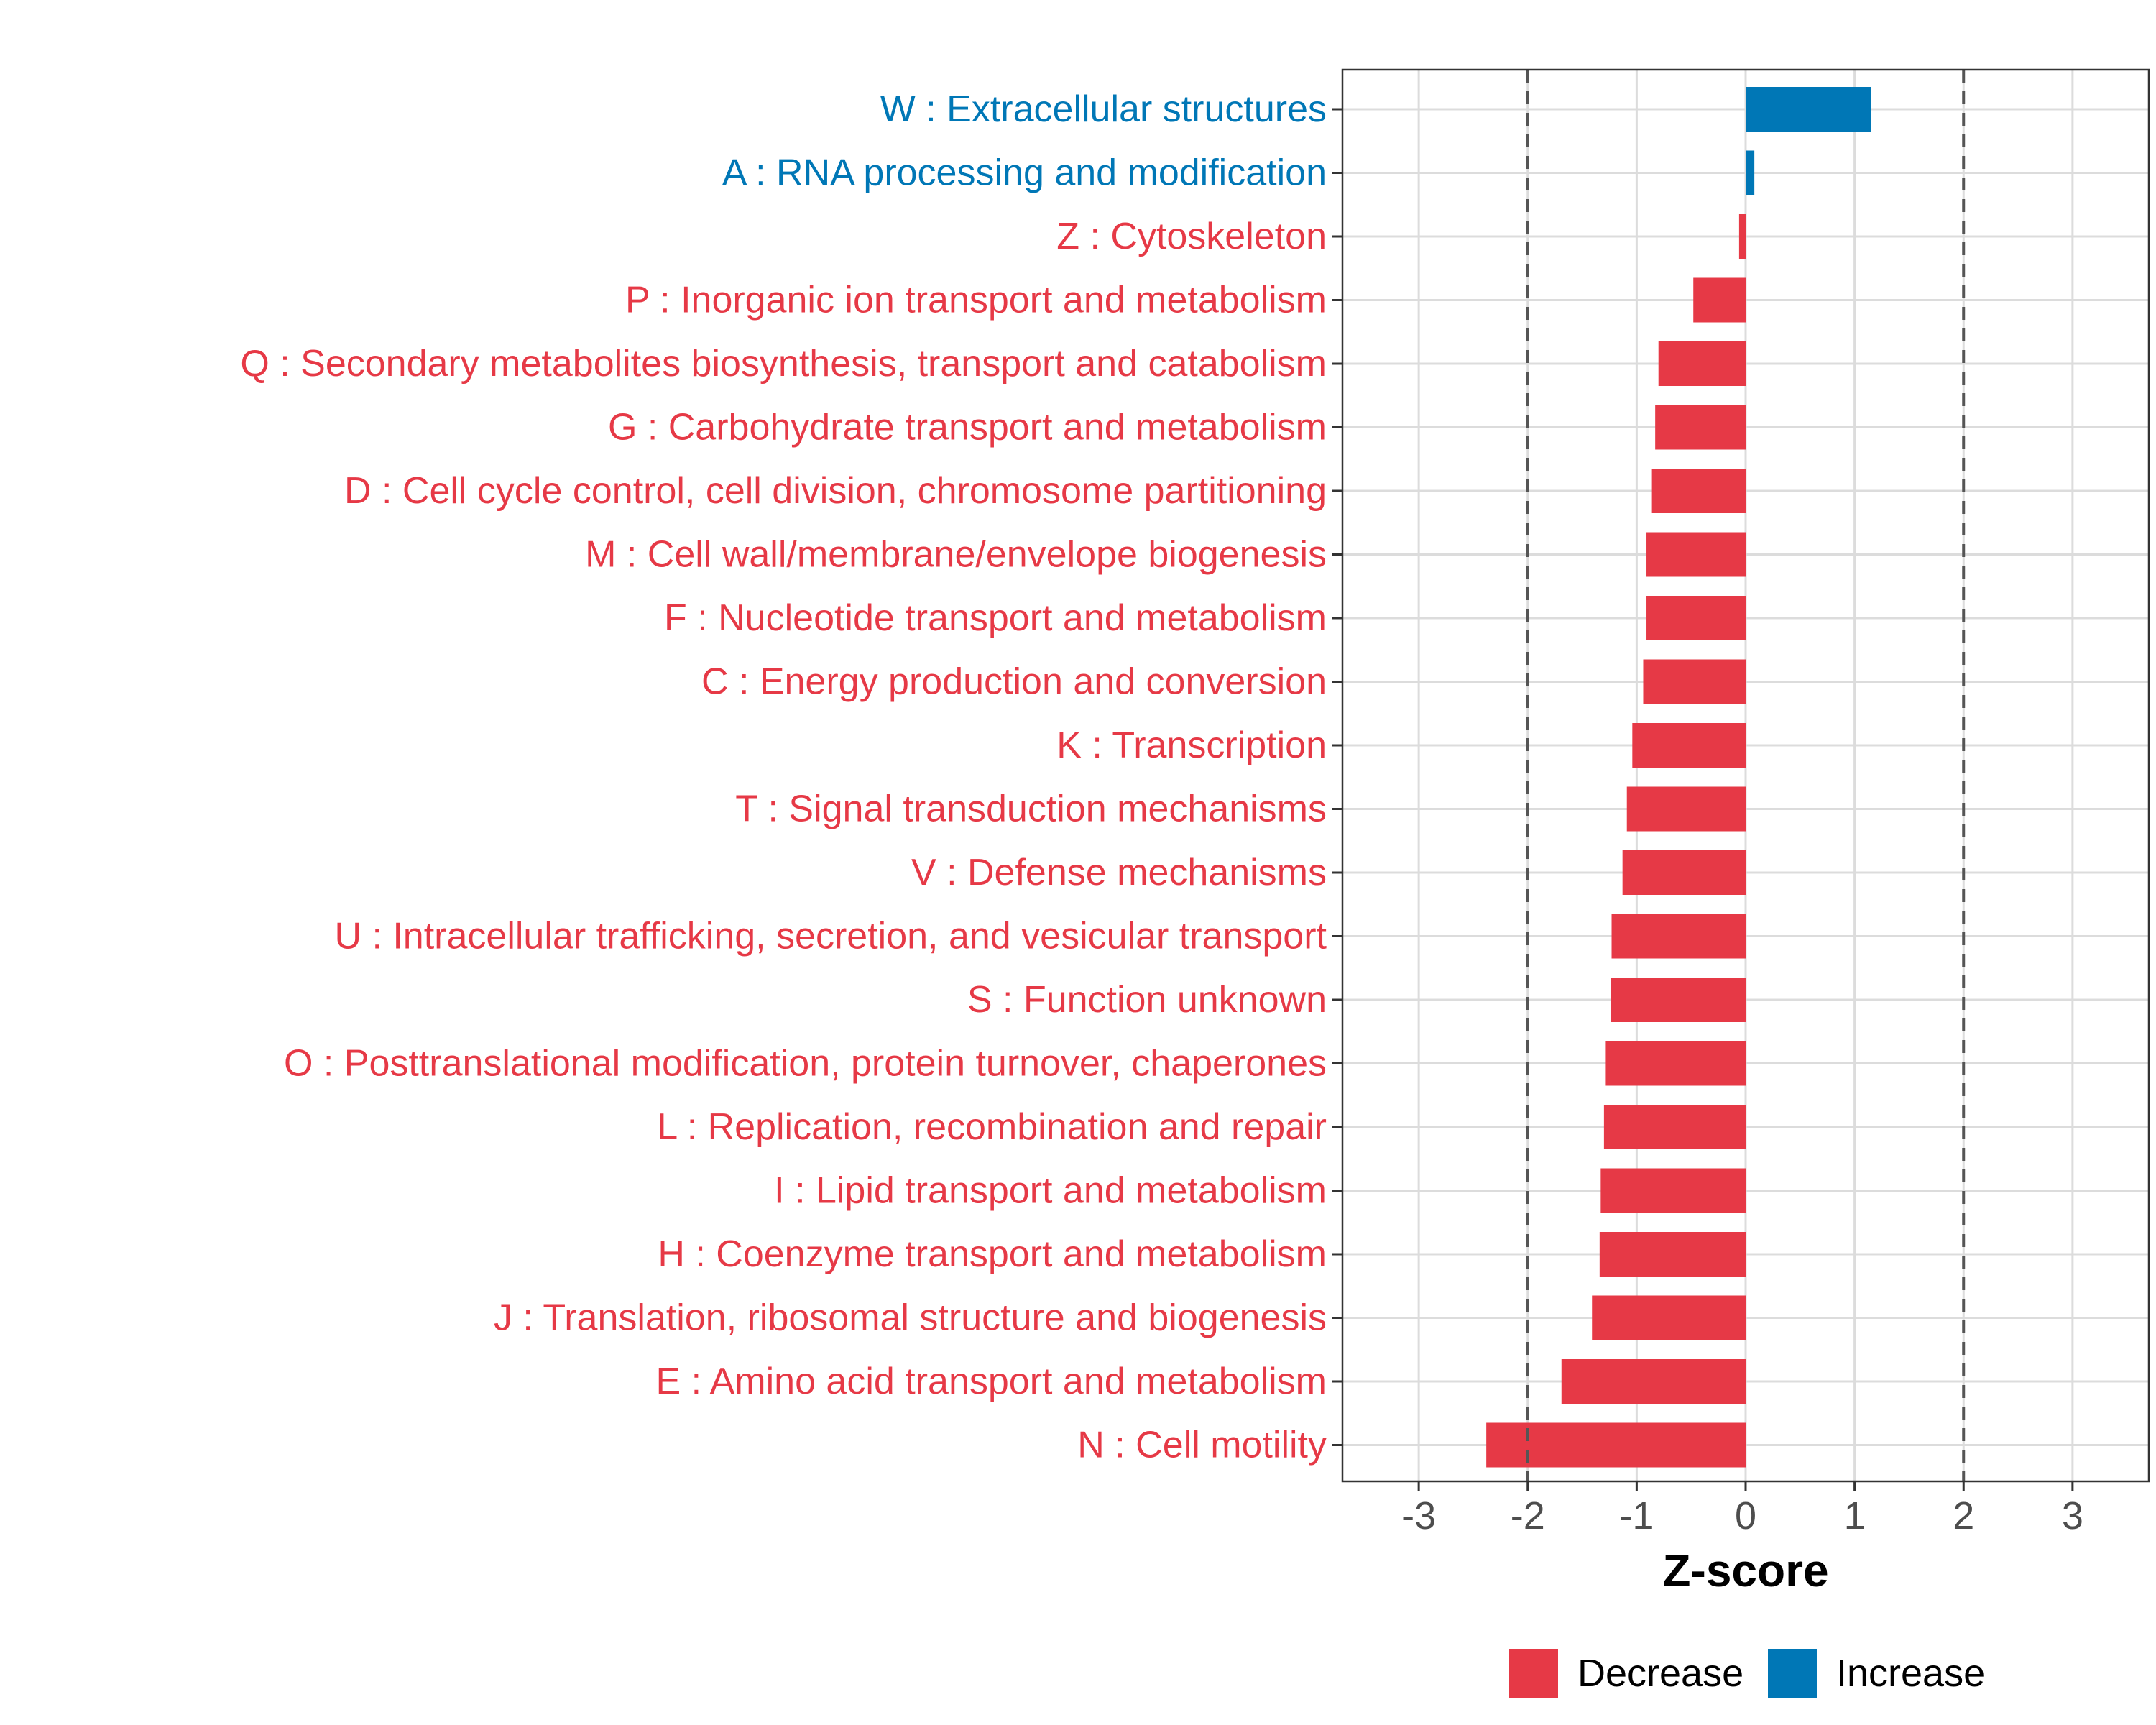 Image resolution: width=2156 pixels, height=1725 pixels. What do you see at coordinates (1911, 1673) in the screenshot?
I see `legend-label: Increase` at bounding box center [1911, 1673].